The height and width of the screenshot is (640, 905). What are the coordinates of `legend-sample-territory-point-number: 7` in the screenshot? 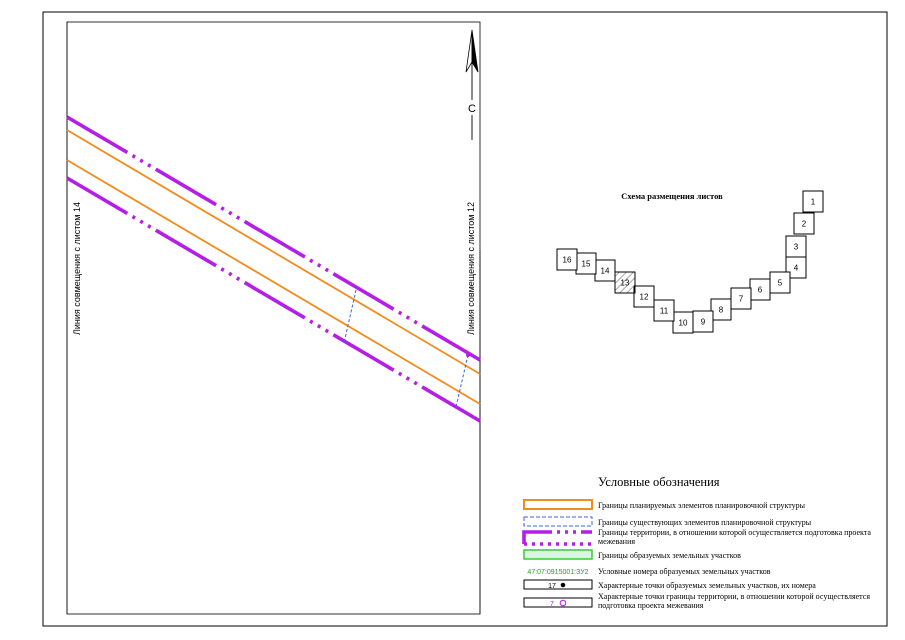 It's located at (552, 604).